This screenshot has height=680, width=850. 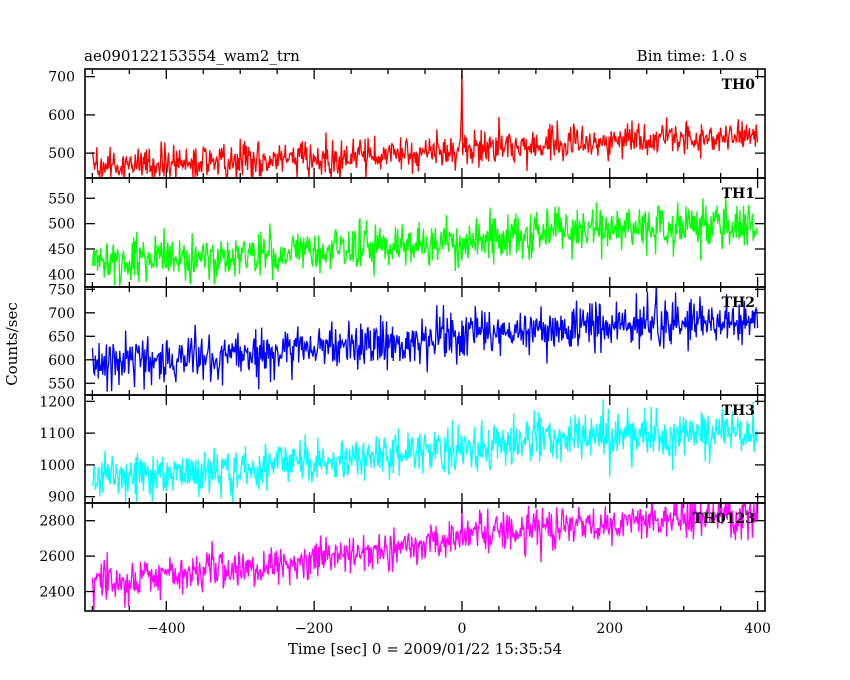 I want to click on y-axis-label: Counts/sec, so click(x=12, y=344).